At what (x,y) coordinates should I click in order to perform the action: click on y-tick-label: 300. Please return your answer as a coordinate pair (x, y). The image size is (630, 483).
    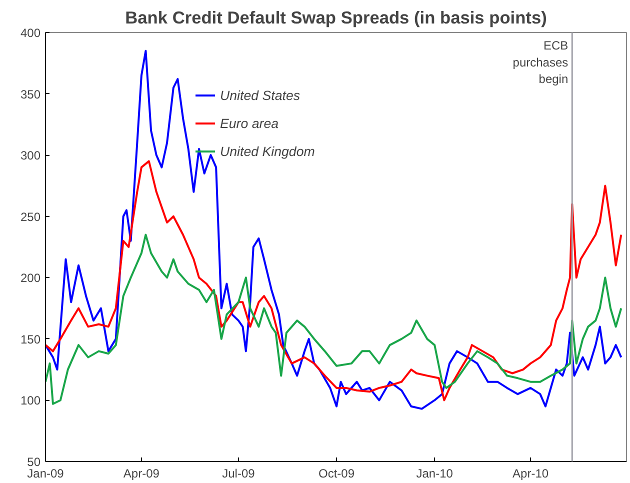
    Looking at the image, I should click on (30, 155).